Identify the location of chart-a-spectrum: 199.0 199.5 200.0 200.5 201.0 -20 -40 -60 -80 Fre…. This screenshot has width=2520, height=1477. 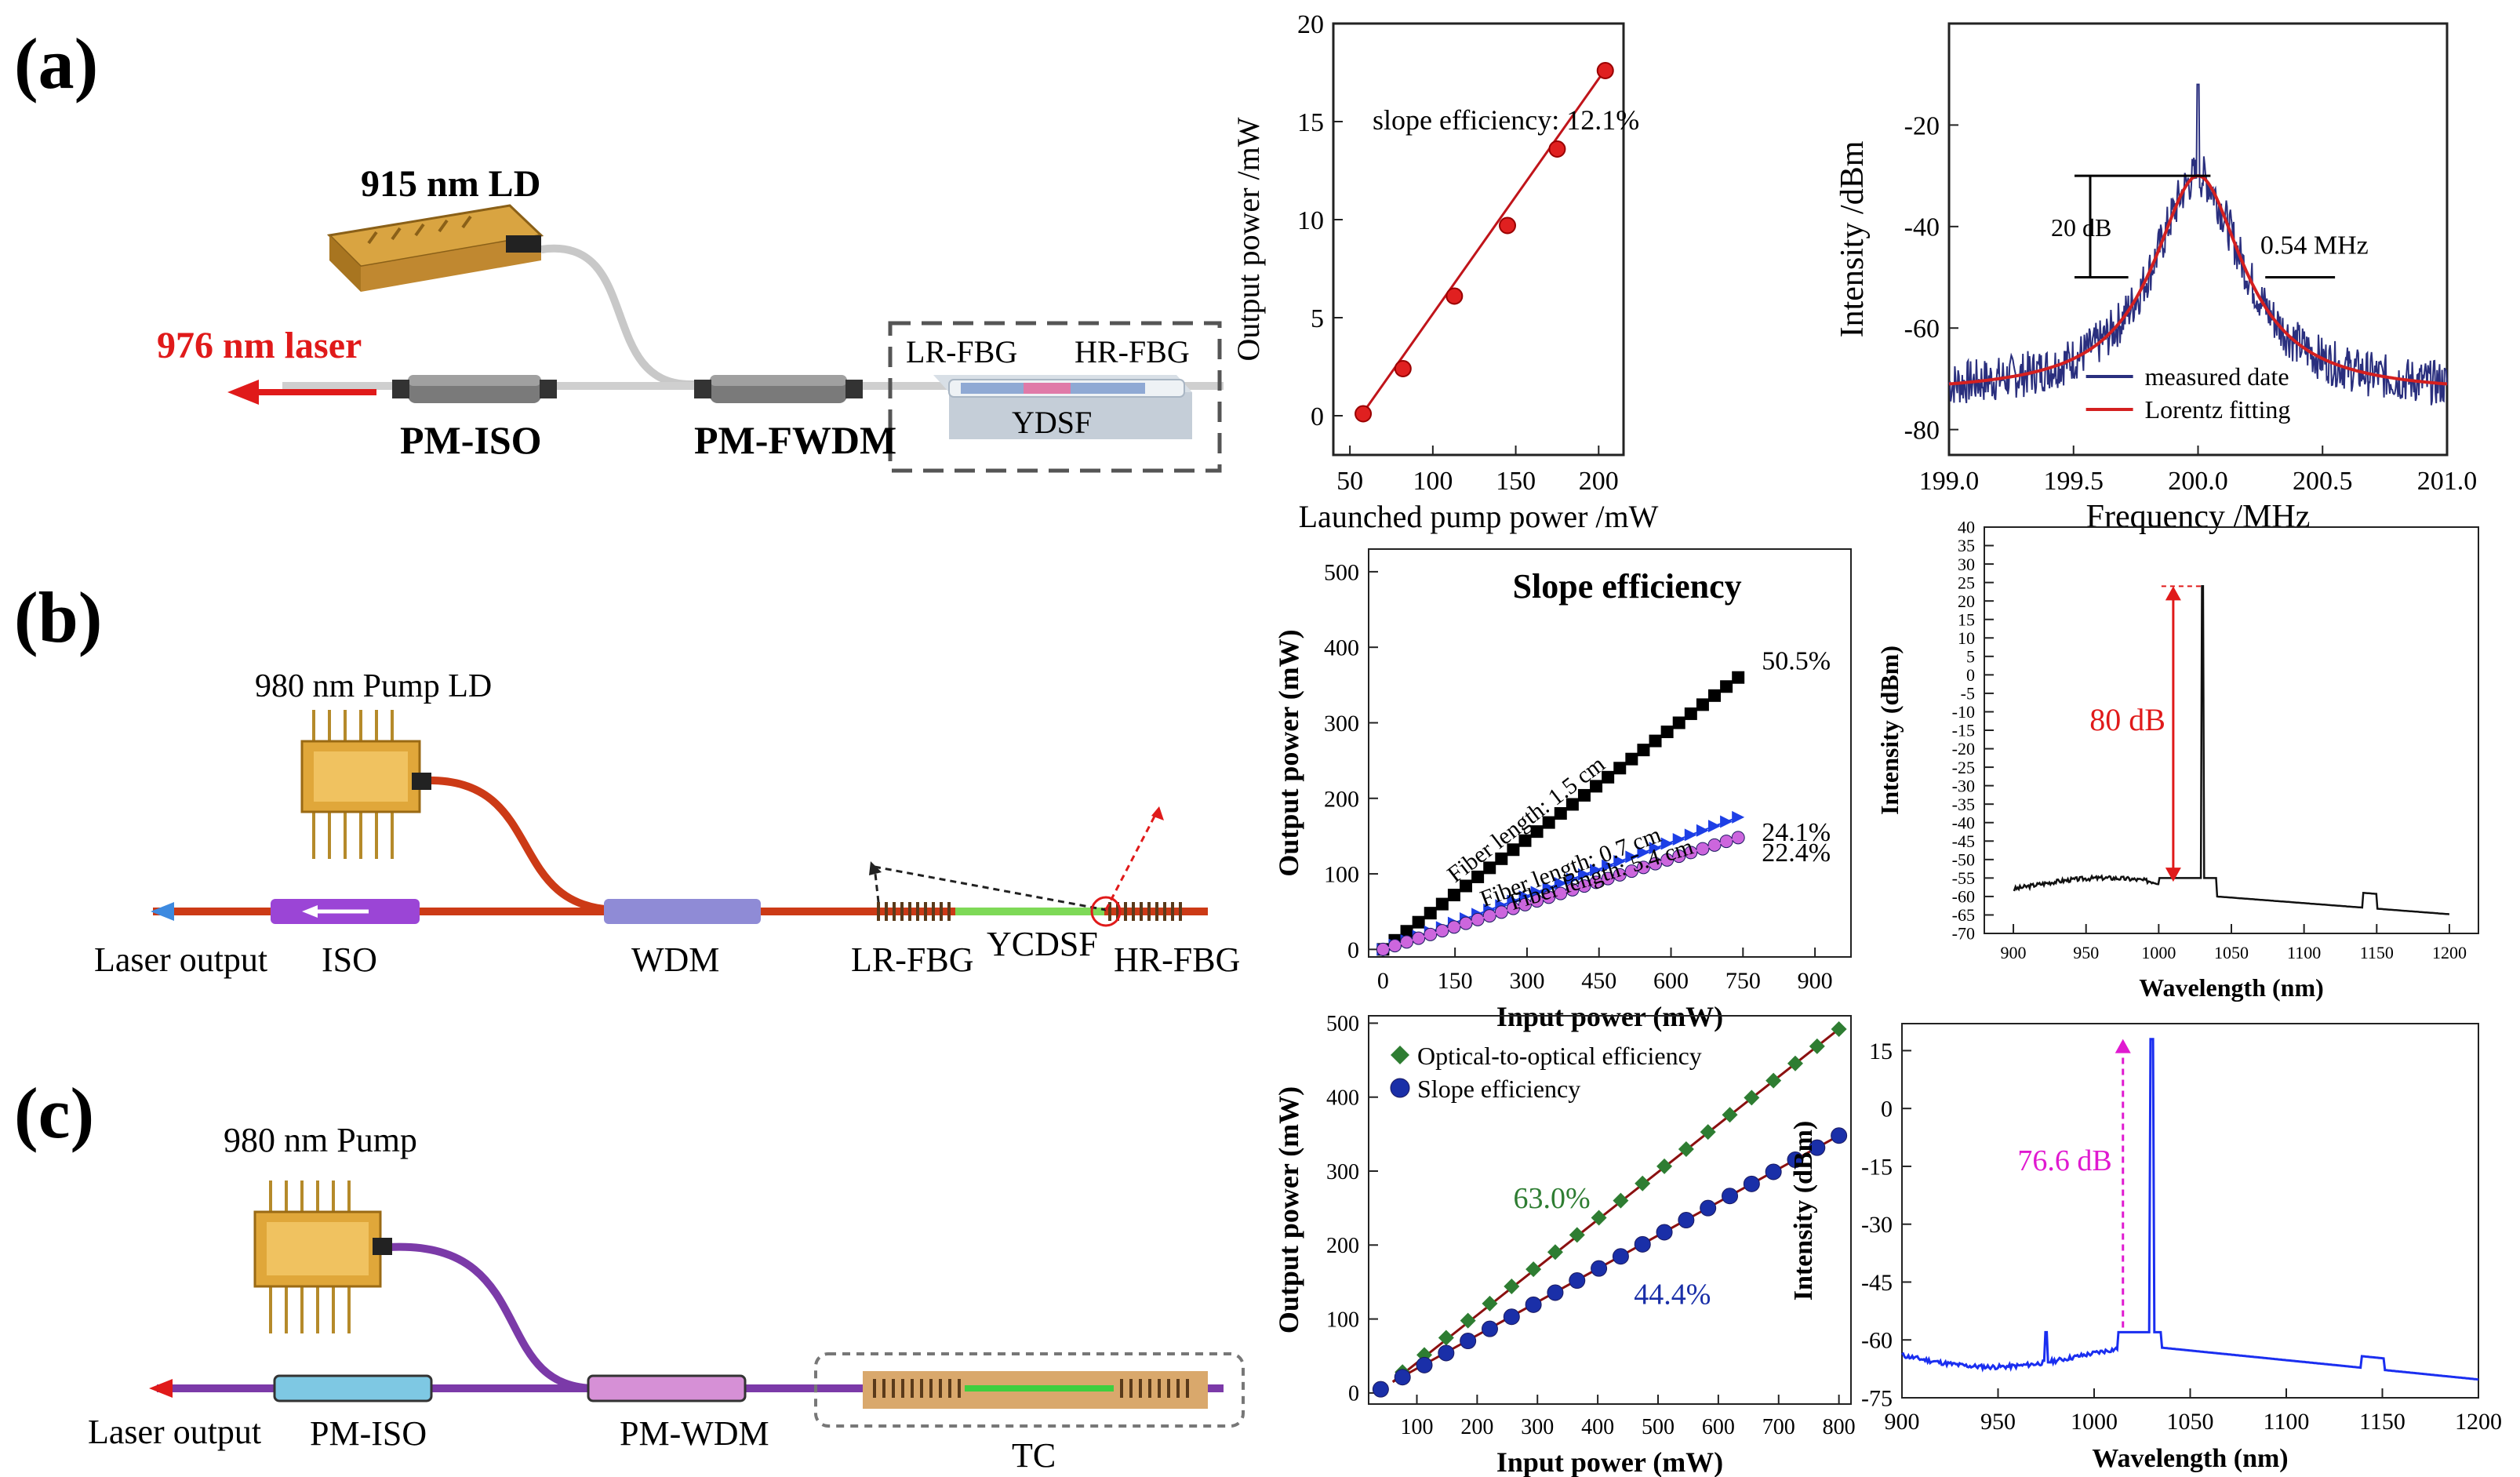
(2156, 278).